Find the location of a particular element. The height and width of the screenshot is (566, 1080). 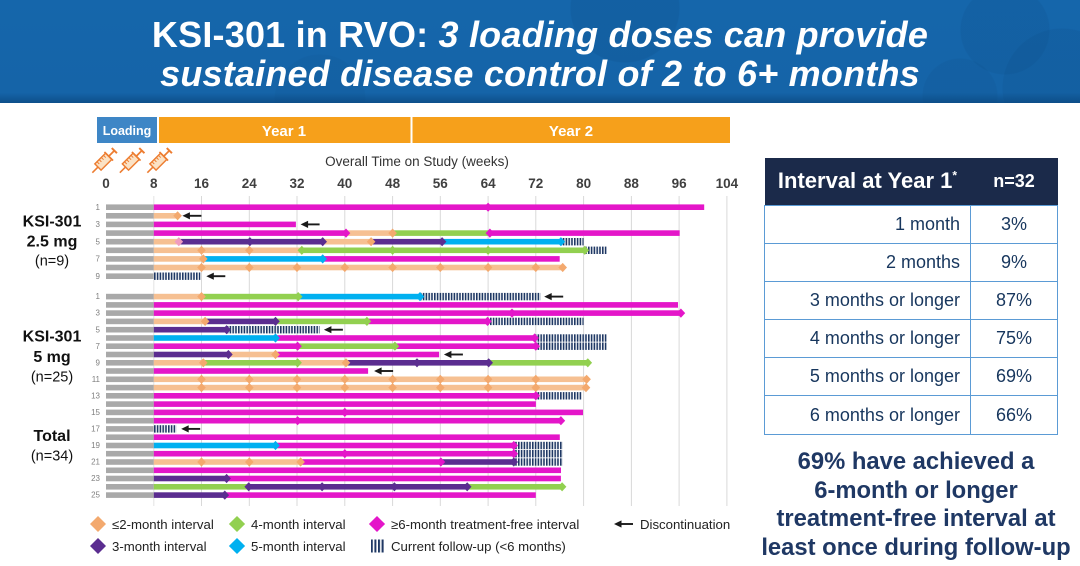

svg-text: 23 is located at coordinates (95, 478).